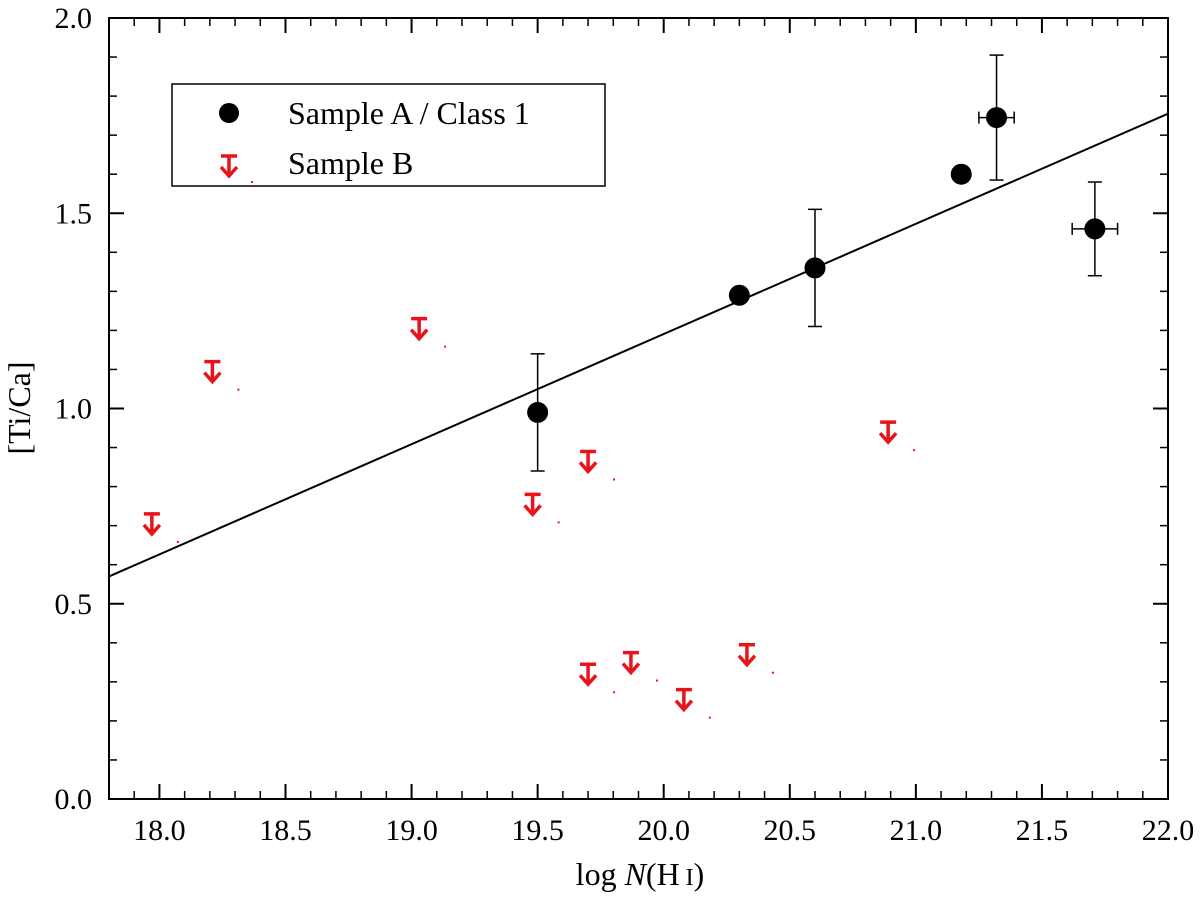 Image resolution: width=1200 pixels, height=912 pixels. What do you see at coordinates (229, 113) in the screenshot?
I see `legend-marker-sample-a` at bounding box center [229, 113].